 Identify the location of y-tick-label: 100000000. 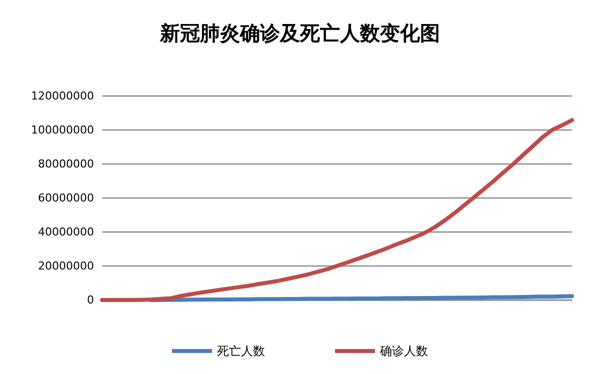
(62, 130).